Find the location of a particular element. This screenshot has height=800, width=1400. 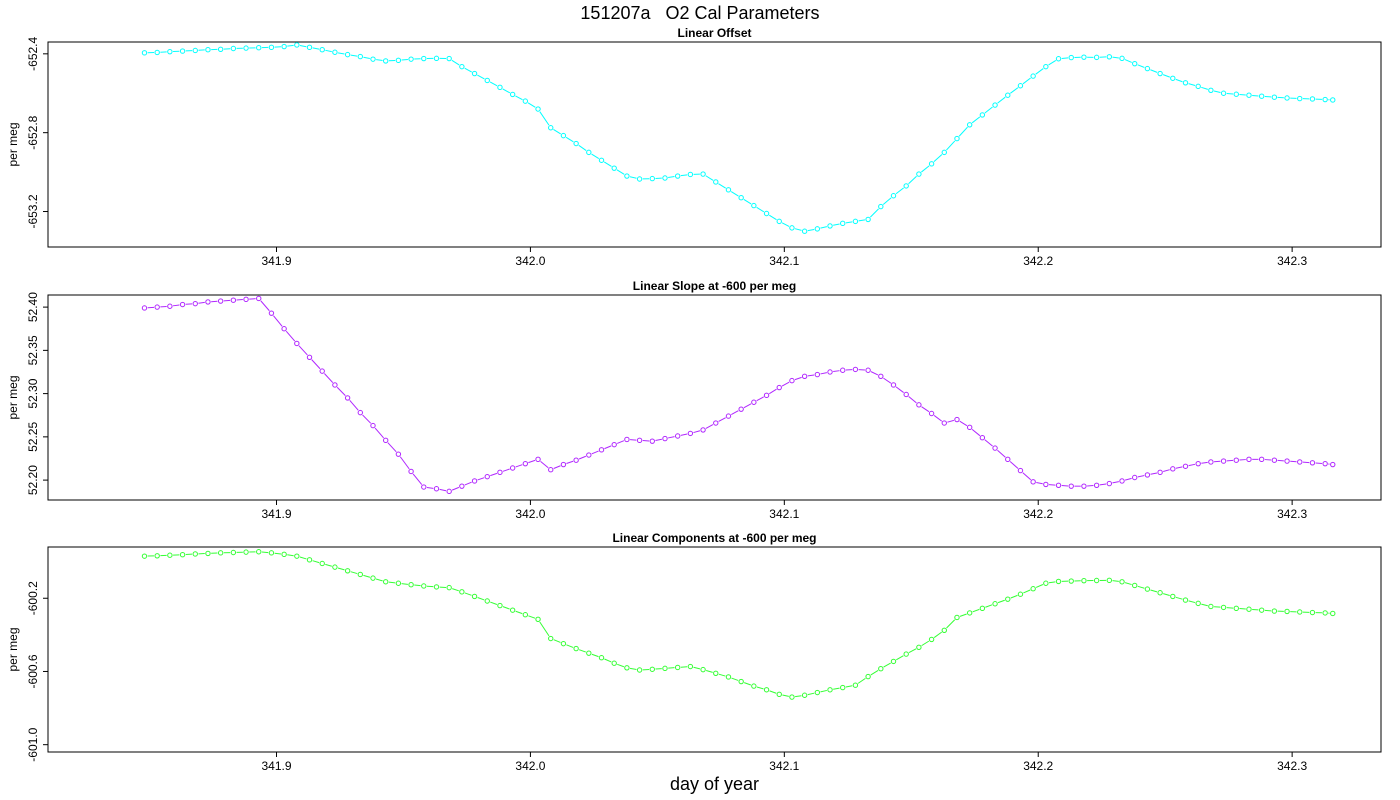

x-tick-label: 341.9 is located at coordinates (276, 766).